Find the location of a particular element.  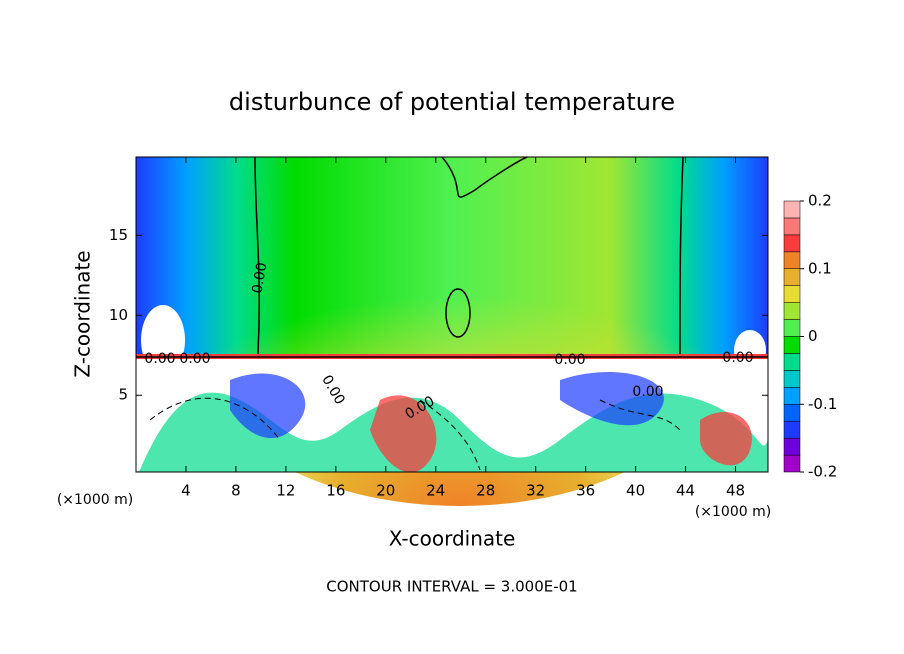

y-tick-label: 15 is located at coordinates (118, 235).